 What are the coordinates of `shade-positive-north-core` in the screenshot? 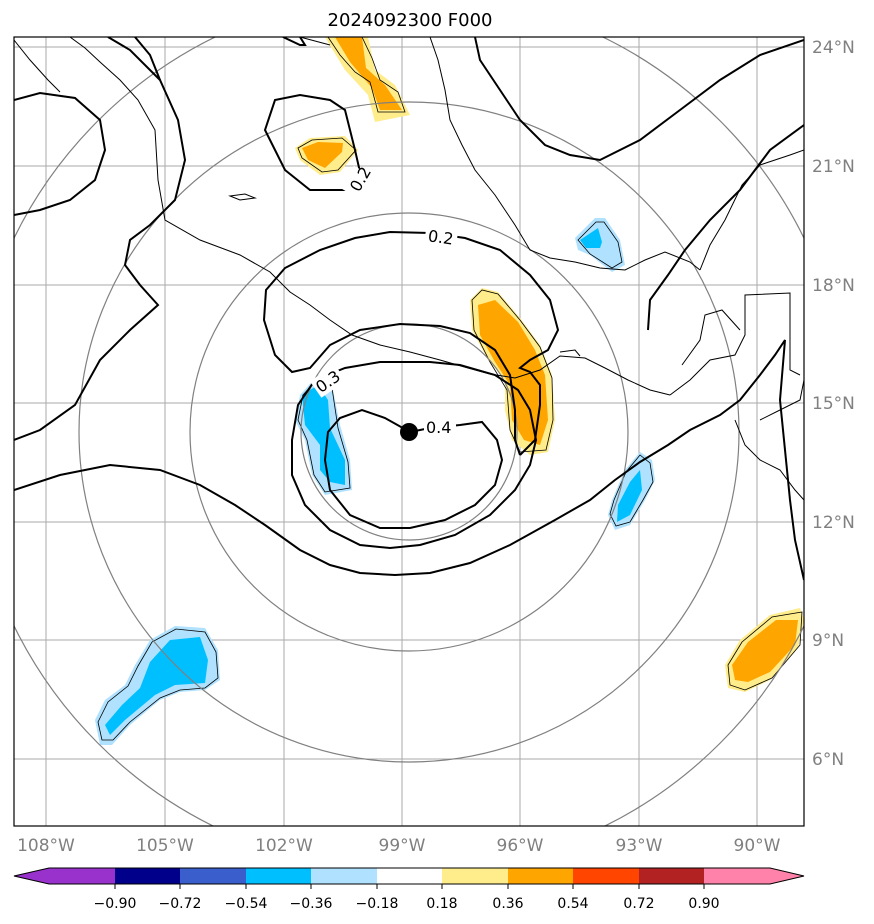 It's located at (368, 73).